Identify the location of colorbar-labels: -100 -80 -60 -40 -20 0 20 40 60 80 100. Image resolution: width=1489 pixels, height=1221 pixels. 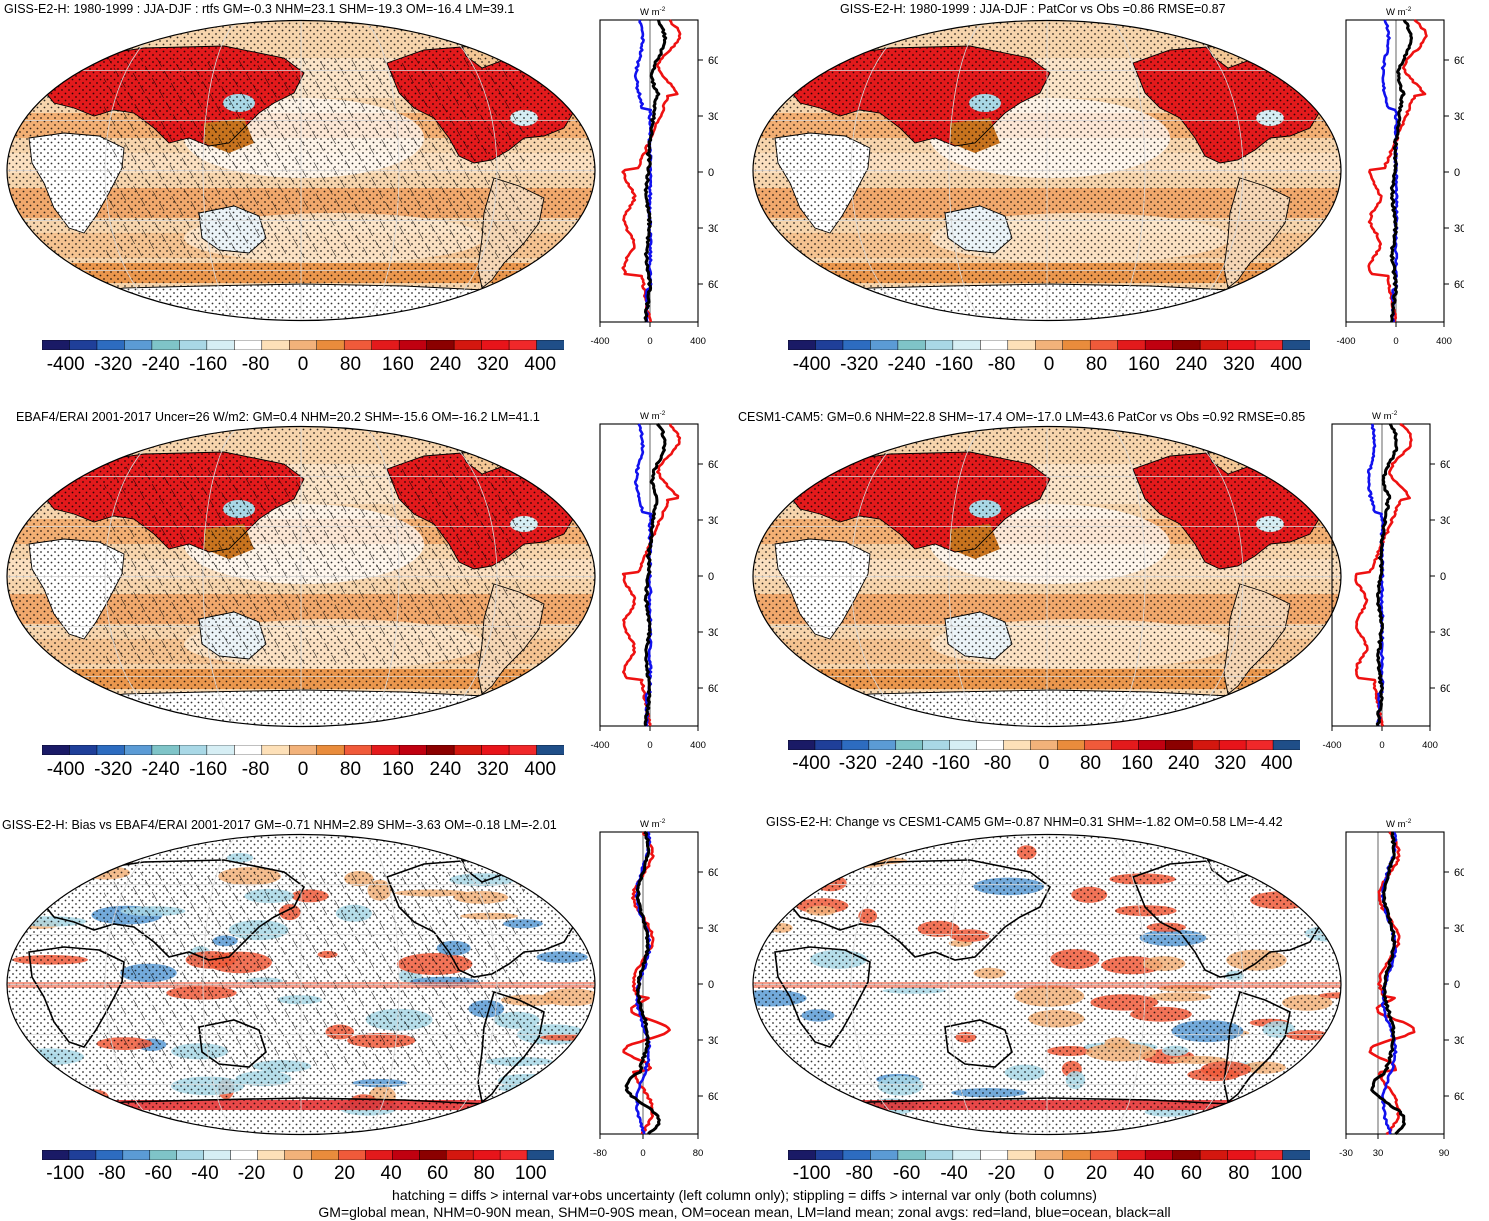
(298, 1175).